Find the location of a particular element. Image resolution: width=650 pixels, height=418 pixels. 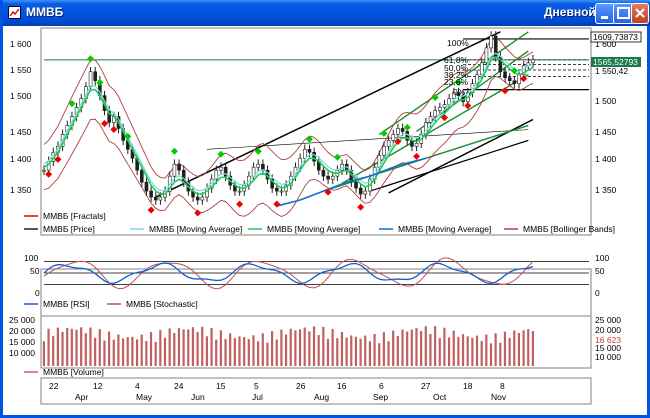

osc-right-tick: 0 is located at coordinates (597, 293).